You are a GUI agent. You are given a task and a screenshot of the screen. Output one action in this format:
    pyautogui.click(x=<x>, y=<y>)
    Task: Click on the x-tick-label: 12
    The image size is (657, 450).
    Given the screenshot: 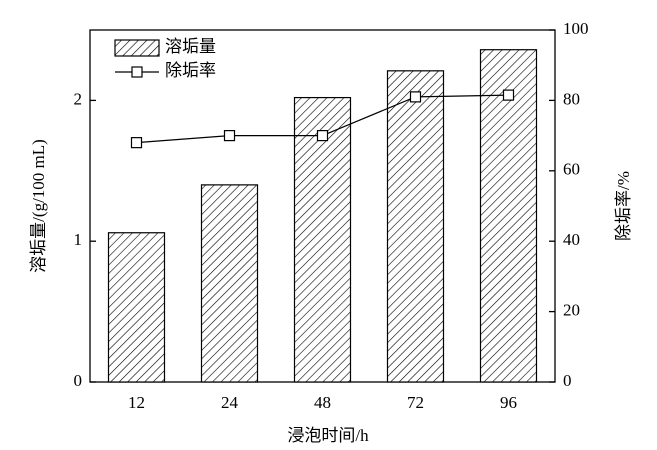 What is the action you would take?
    pyautogui.click(x=136, y=402)
    